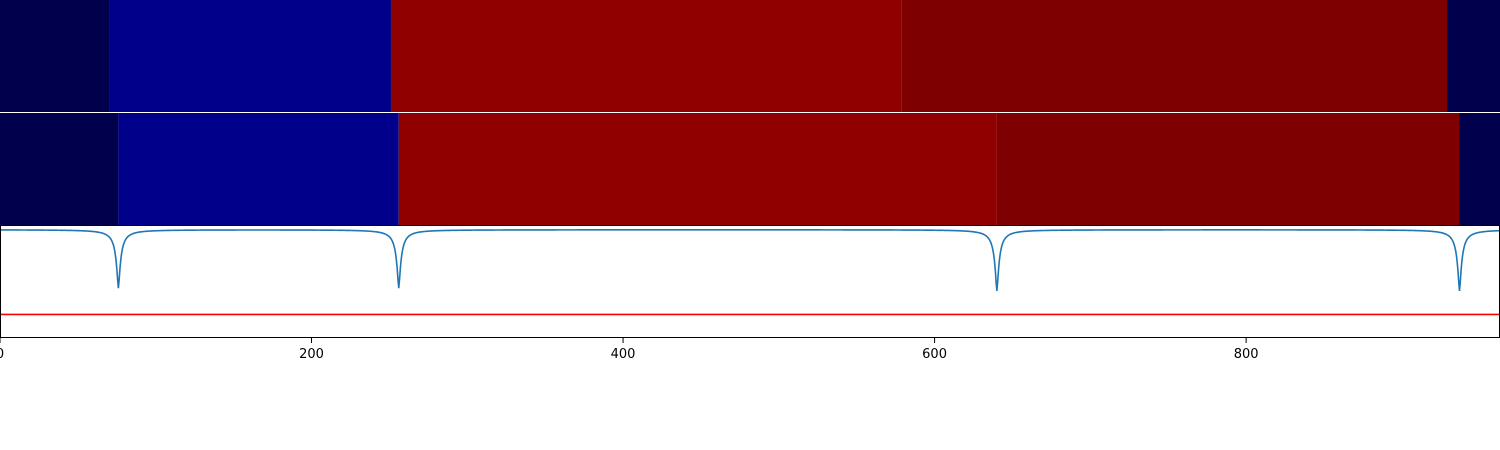 This screenshot has height=450, width=1500. What do you see at coordinates (311, 354) in the screenshot?
I see `x-tick-label-1: 200` at bounding box center [311, 354].